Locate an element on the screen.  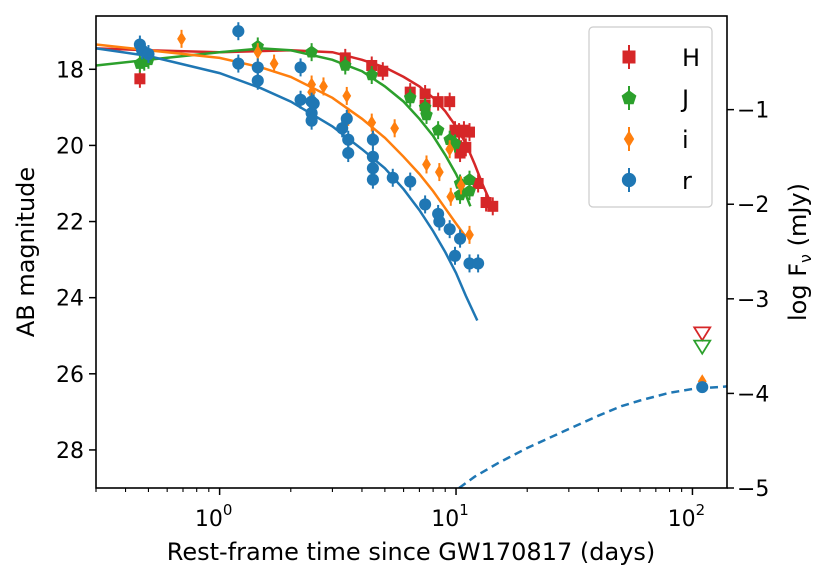
x-tick-exponent: 2 is located at coordinates (701, 510).